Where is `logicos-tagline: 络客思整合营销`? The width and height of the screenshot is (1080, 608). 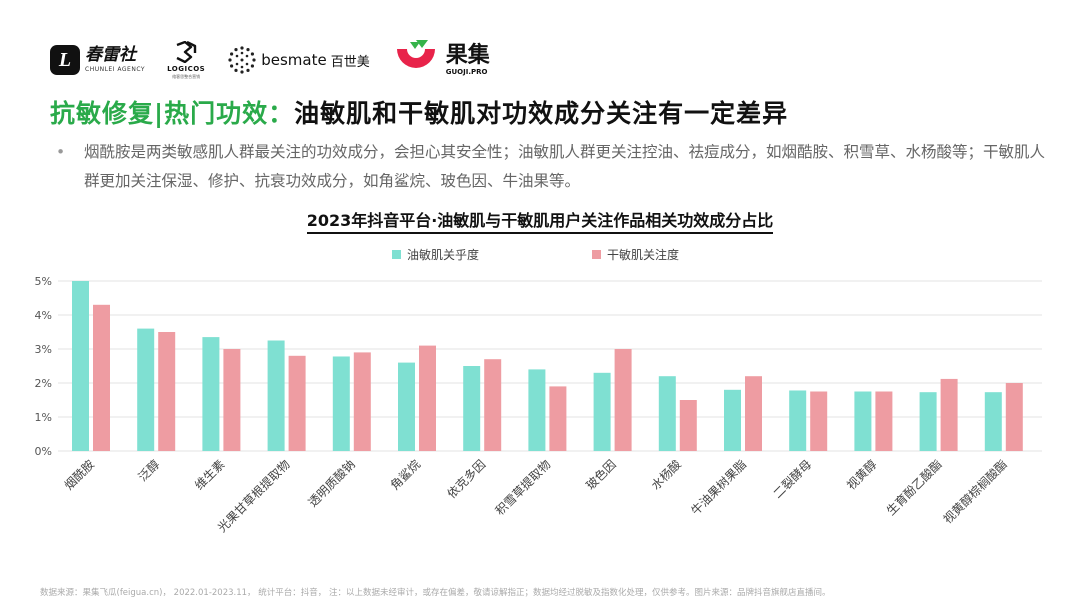 logicos-tagline: 络客思整合营销 is located at coordinates (186, 76).